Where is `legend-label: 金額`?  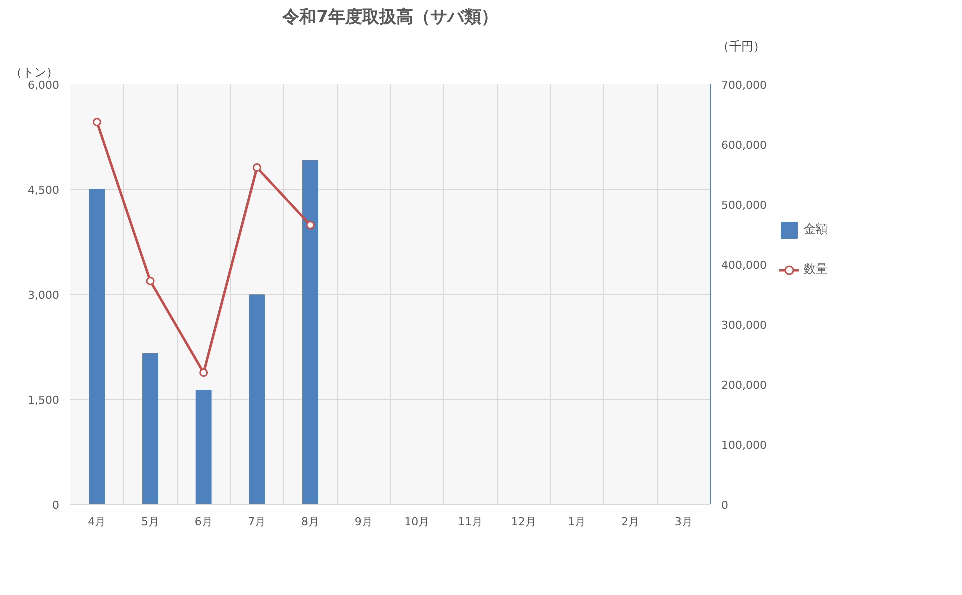
legend-label: 金額 is located at coordinates (816, 229).